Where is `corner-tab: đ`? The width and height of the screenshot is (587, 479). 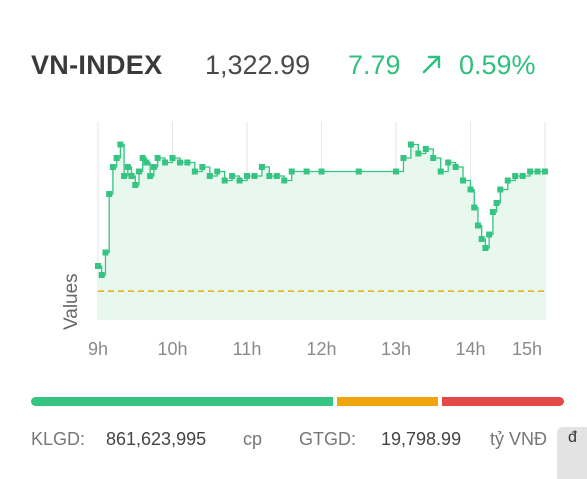 corner-tab: đ is located at coordinates (572, 453).